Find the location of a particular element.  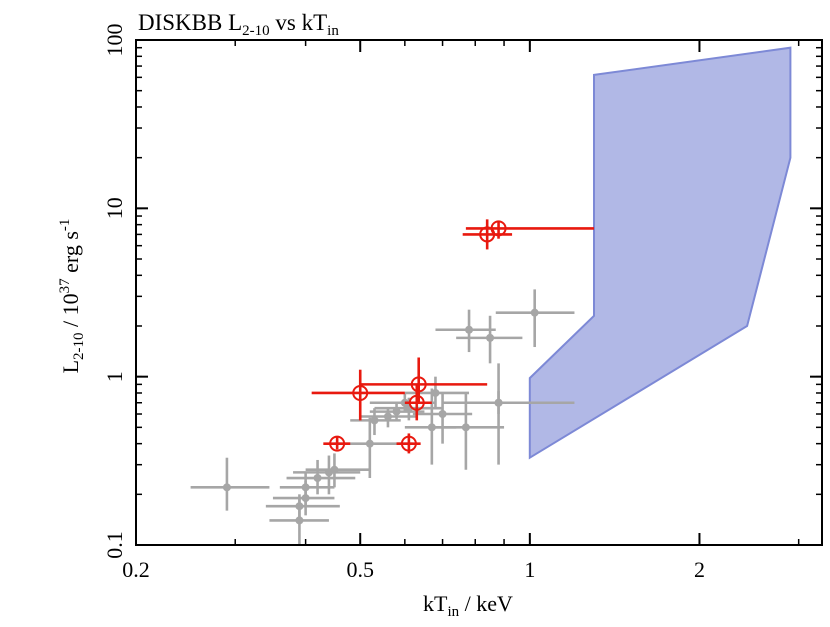

x-tick-label: 0.5 is located at coordinates (360, 569).